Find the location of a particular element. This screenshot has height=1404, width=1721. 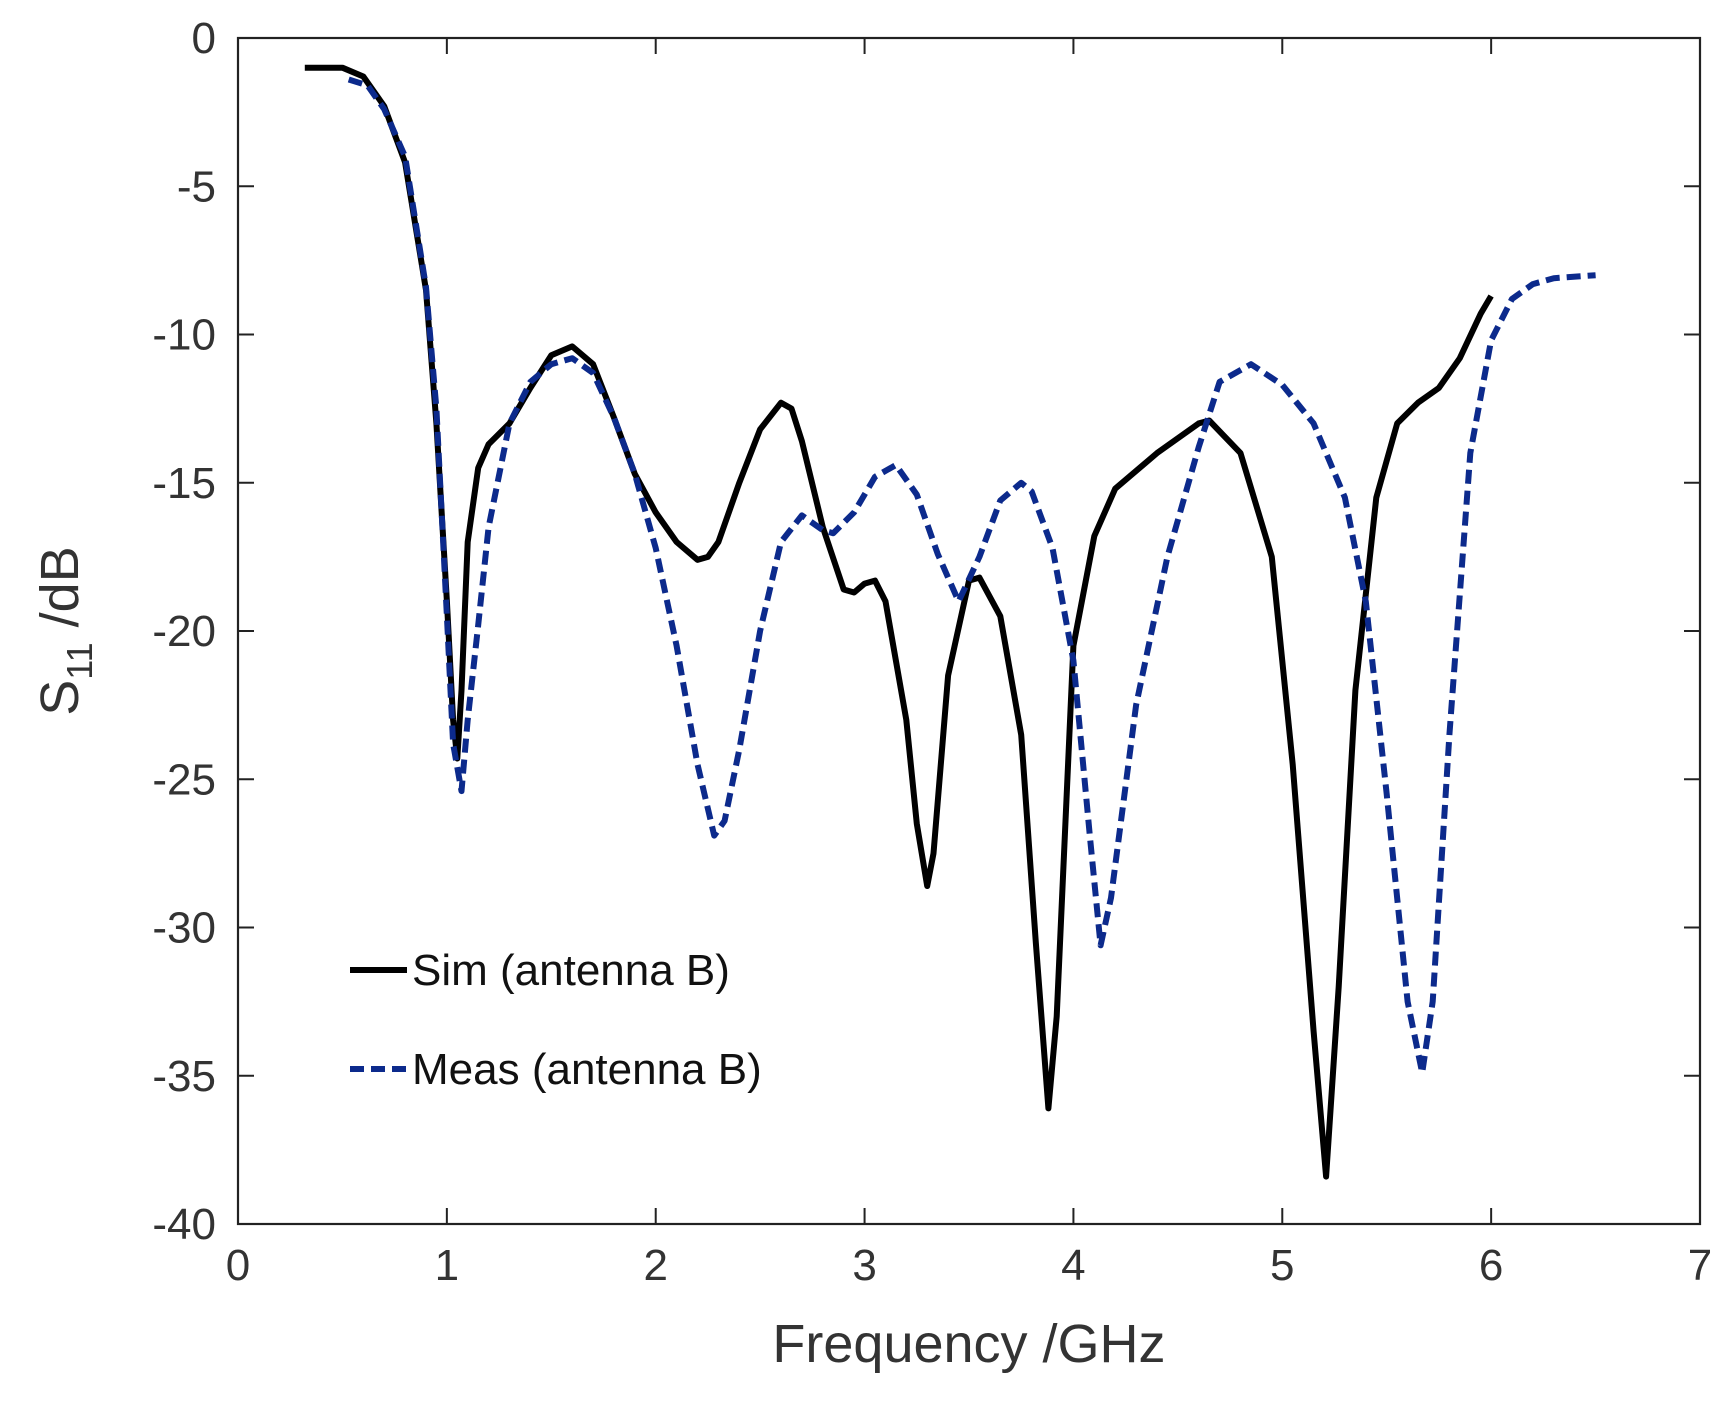

x-tick-label: 5 is located at coordinates (1282, 1265).